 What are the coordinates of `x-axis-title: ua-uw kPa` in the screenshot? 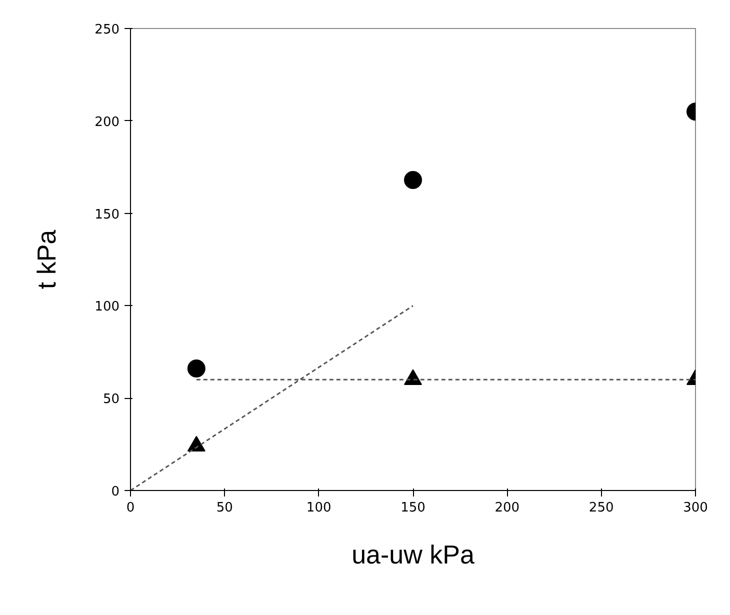 It's located at (413, 555).